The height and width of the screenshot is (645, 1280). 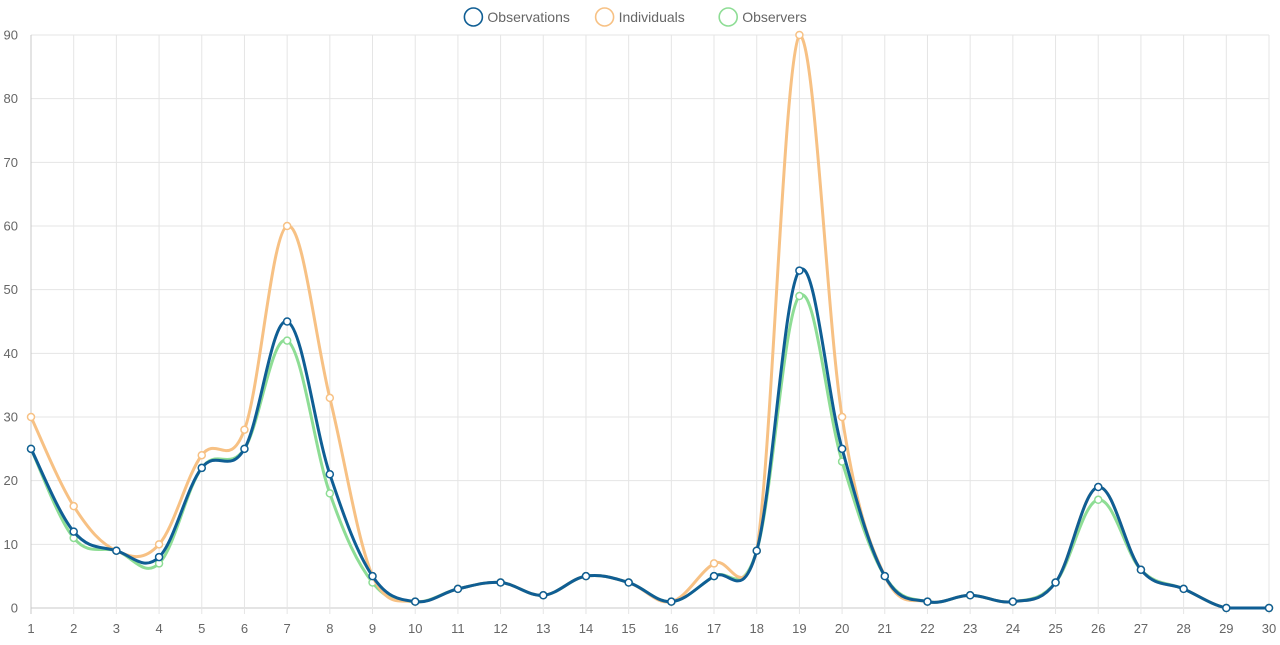 I want to click on x-tick-label: 23, so click(x=970, y=628).